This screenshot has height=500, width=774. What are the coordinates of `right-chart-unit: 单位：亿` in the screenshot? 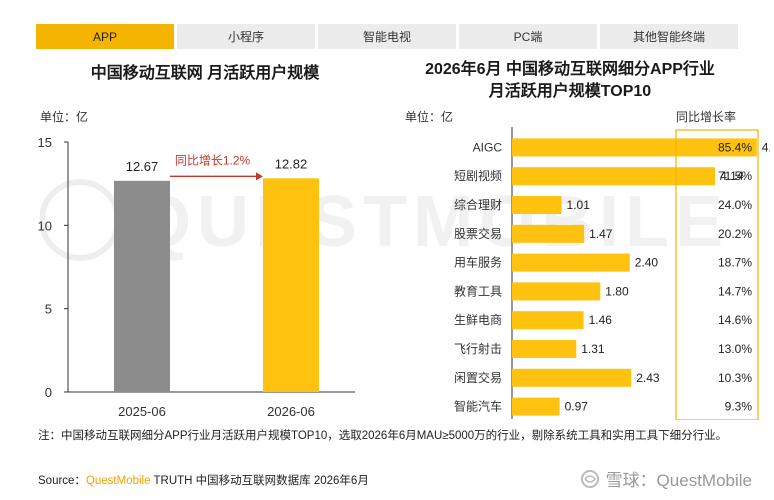 It's located at (429, 117).